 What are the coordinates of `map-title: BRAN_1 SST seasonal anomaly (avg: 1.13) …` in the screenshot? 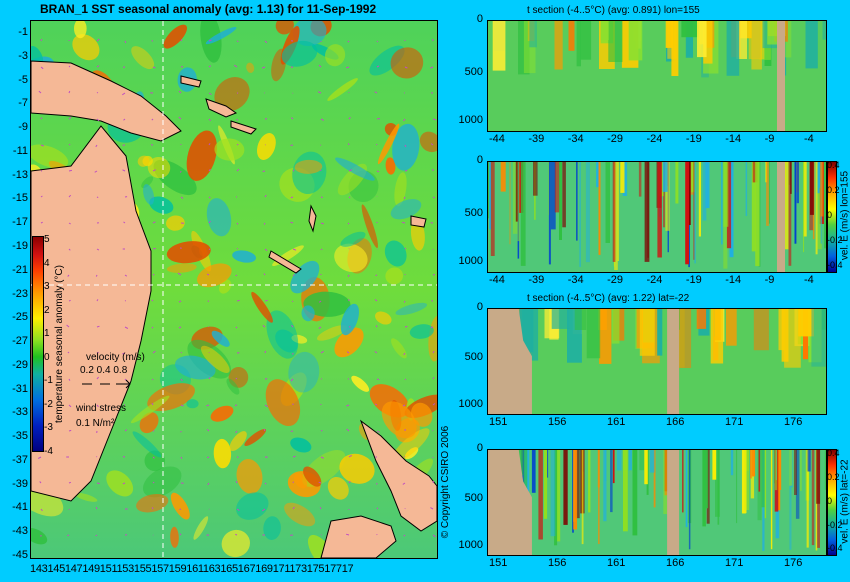 It's located at (208, 9).